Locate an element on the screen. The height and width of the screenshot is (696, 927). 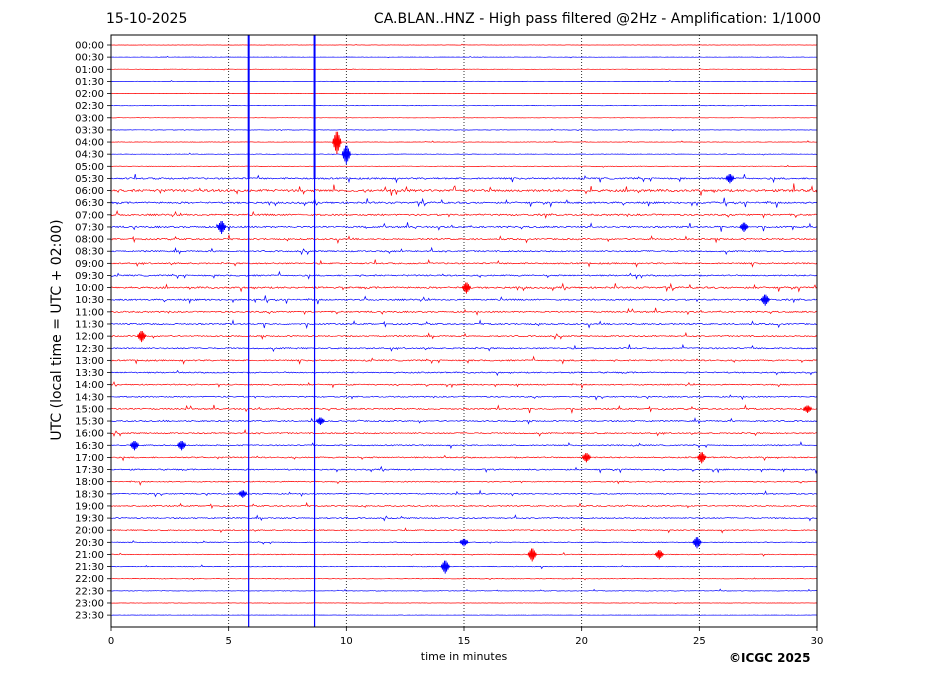
y-tick-label: 06:30 is located at coordinates (89, 203).